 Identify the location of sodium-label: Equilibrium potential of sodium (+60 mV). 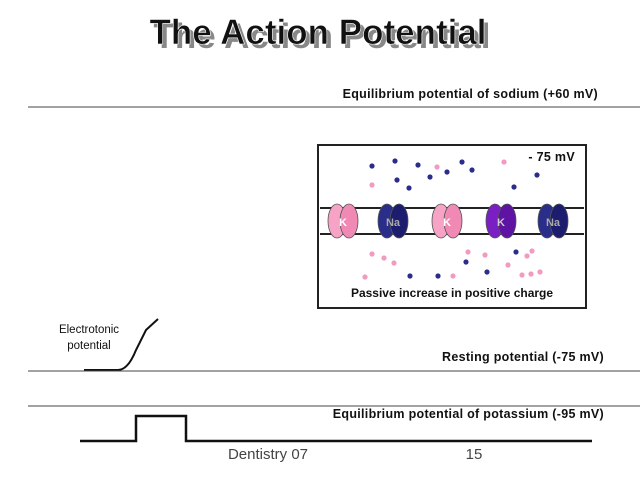
(470, 94).